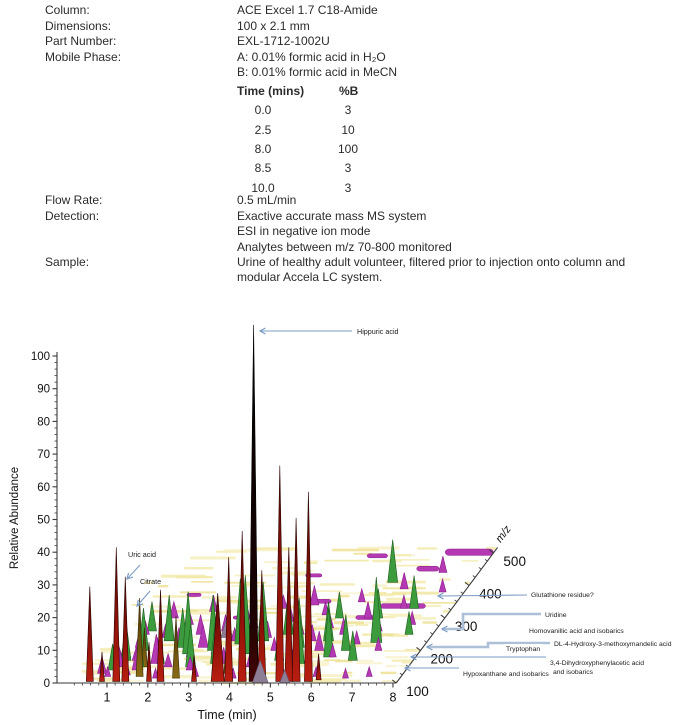 Image resolution: width=686 pixels, height=725 pixels. Describe the element at coordinates (417, 691) in the screenshot. I see `z-tick-label: 100` at that location.